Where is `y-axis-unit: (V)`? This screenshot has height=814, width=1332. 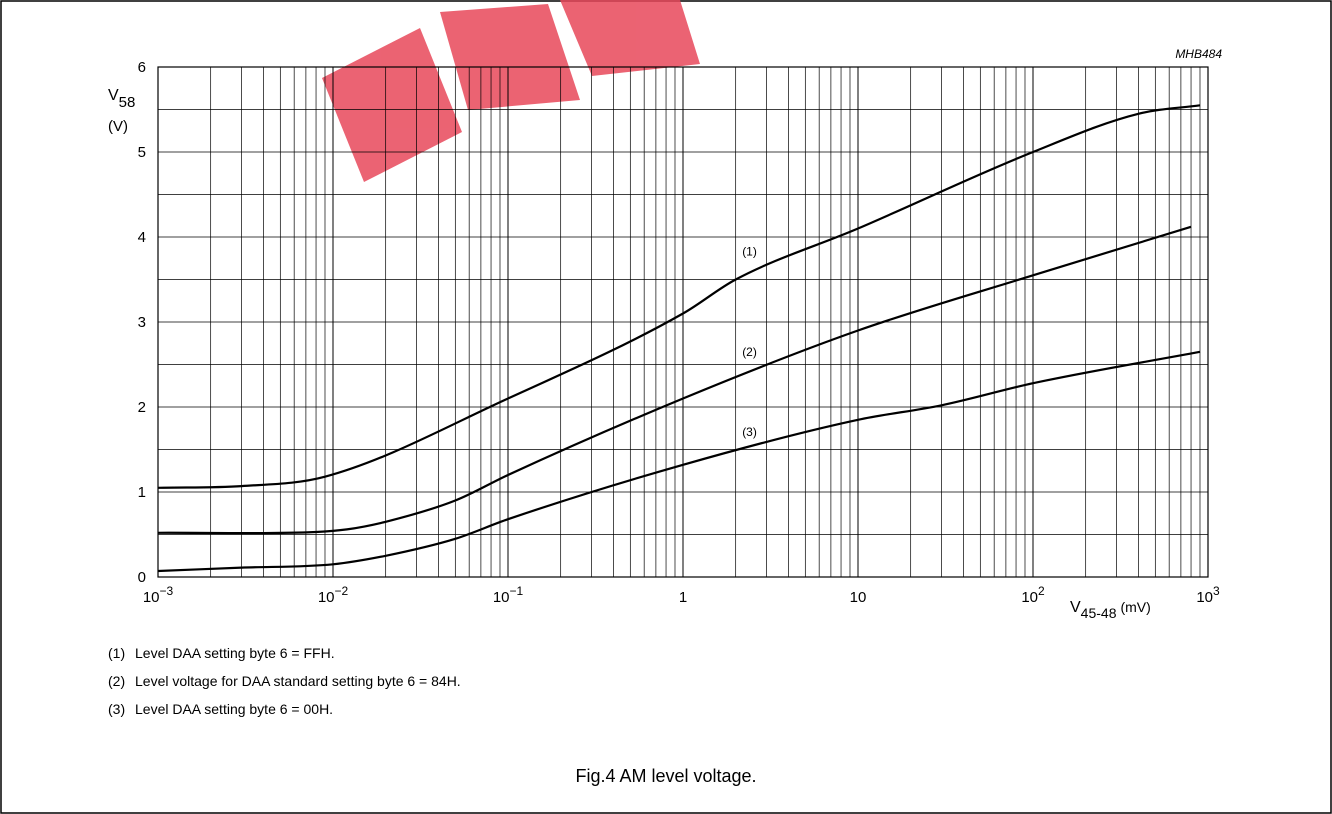
y-axis-unit: (V) is located at coordinates (118, 126).